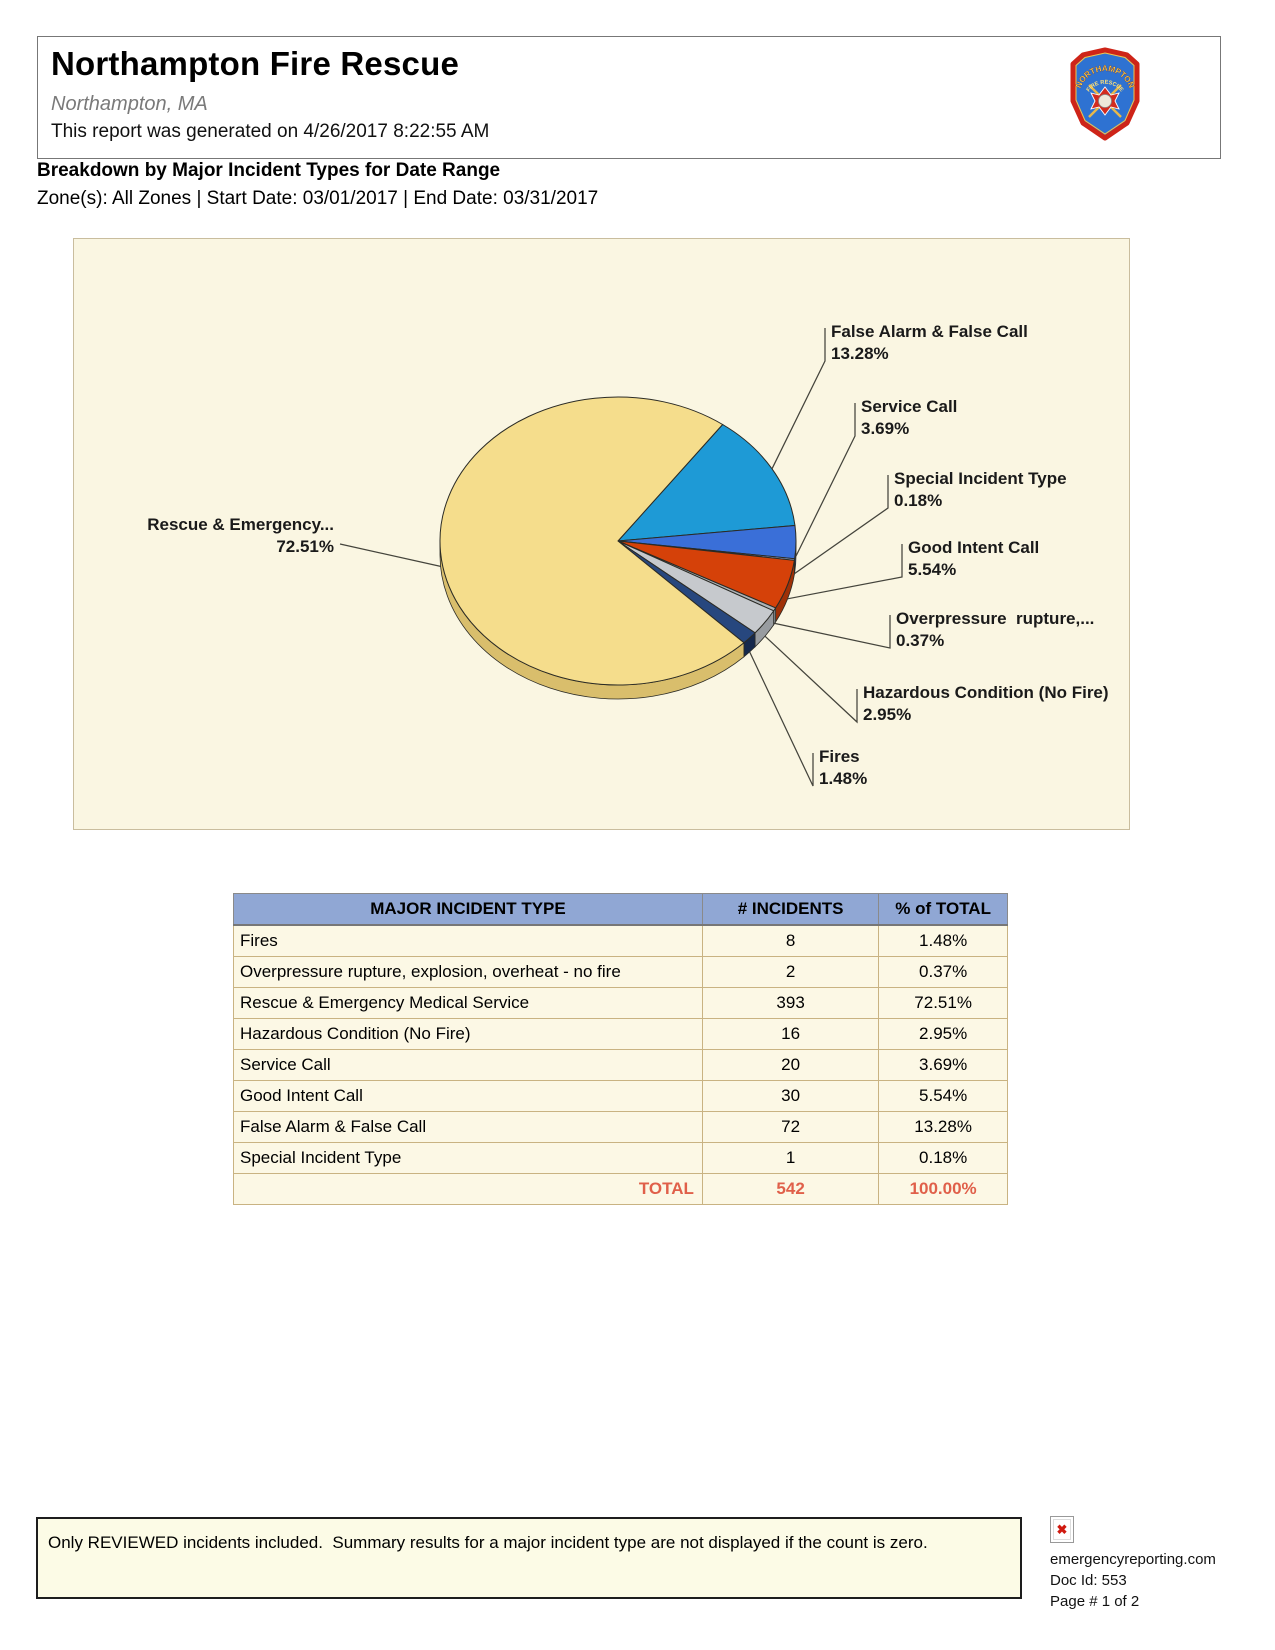 Image resolution: width=1275 pixels, height=1650 pixels. I want to click on pie-callout-label: Special Incident Type 0.18%, so click(980, 489).